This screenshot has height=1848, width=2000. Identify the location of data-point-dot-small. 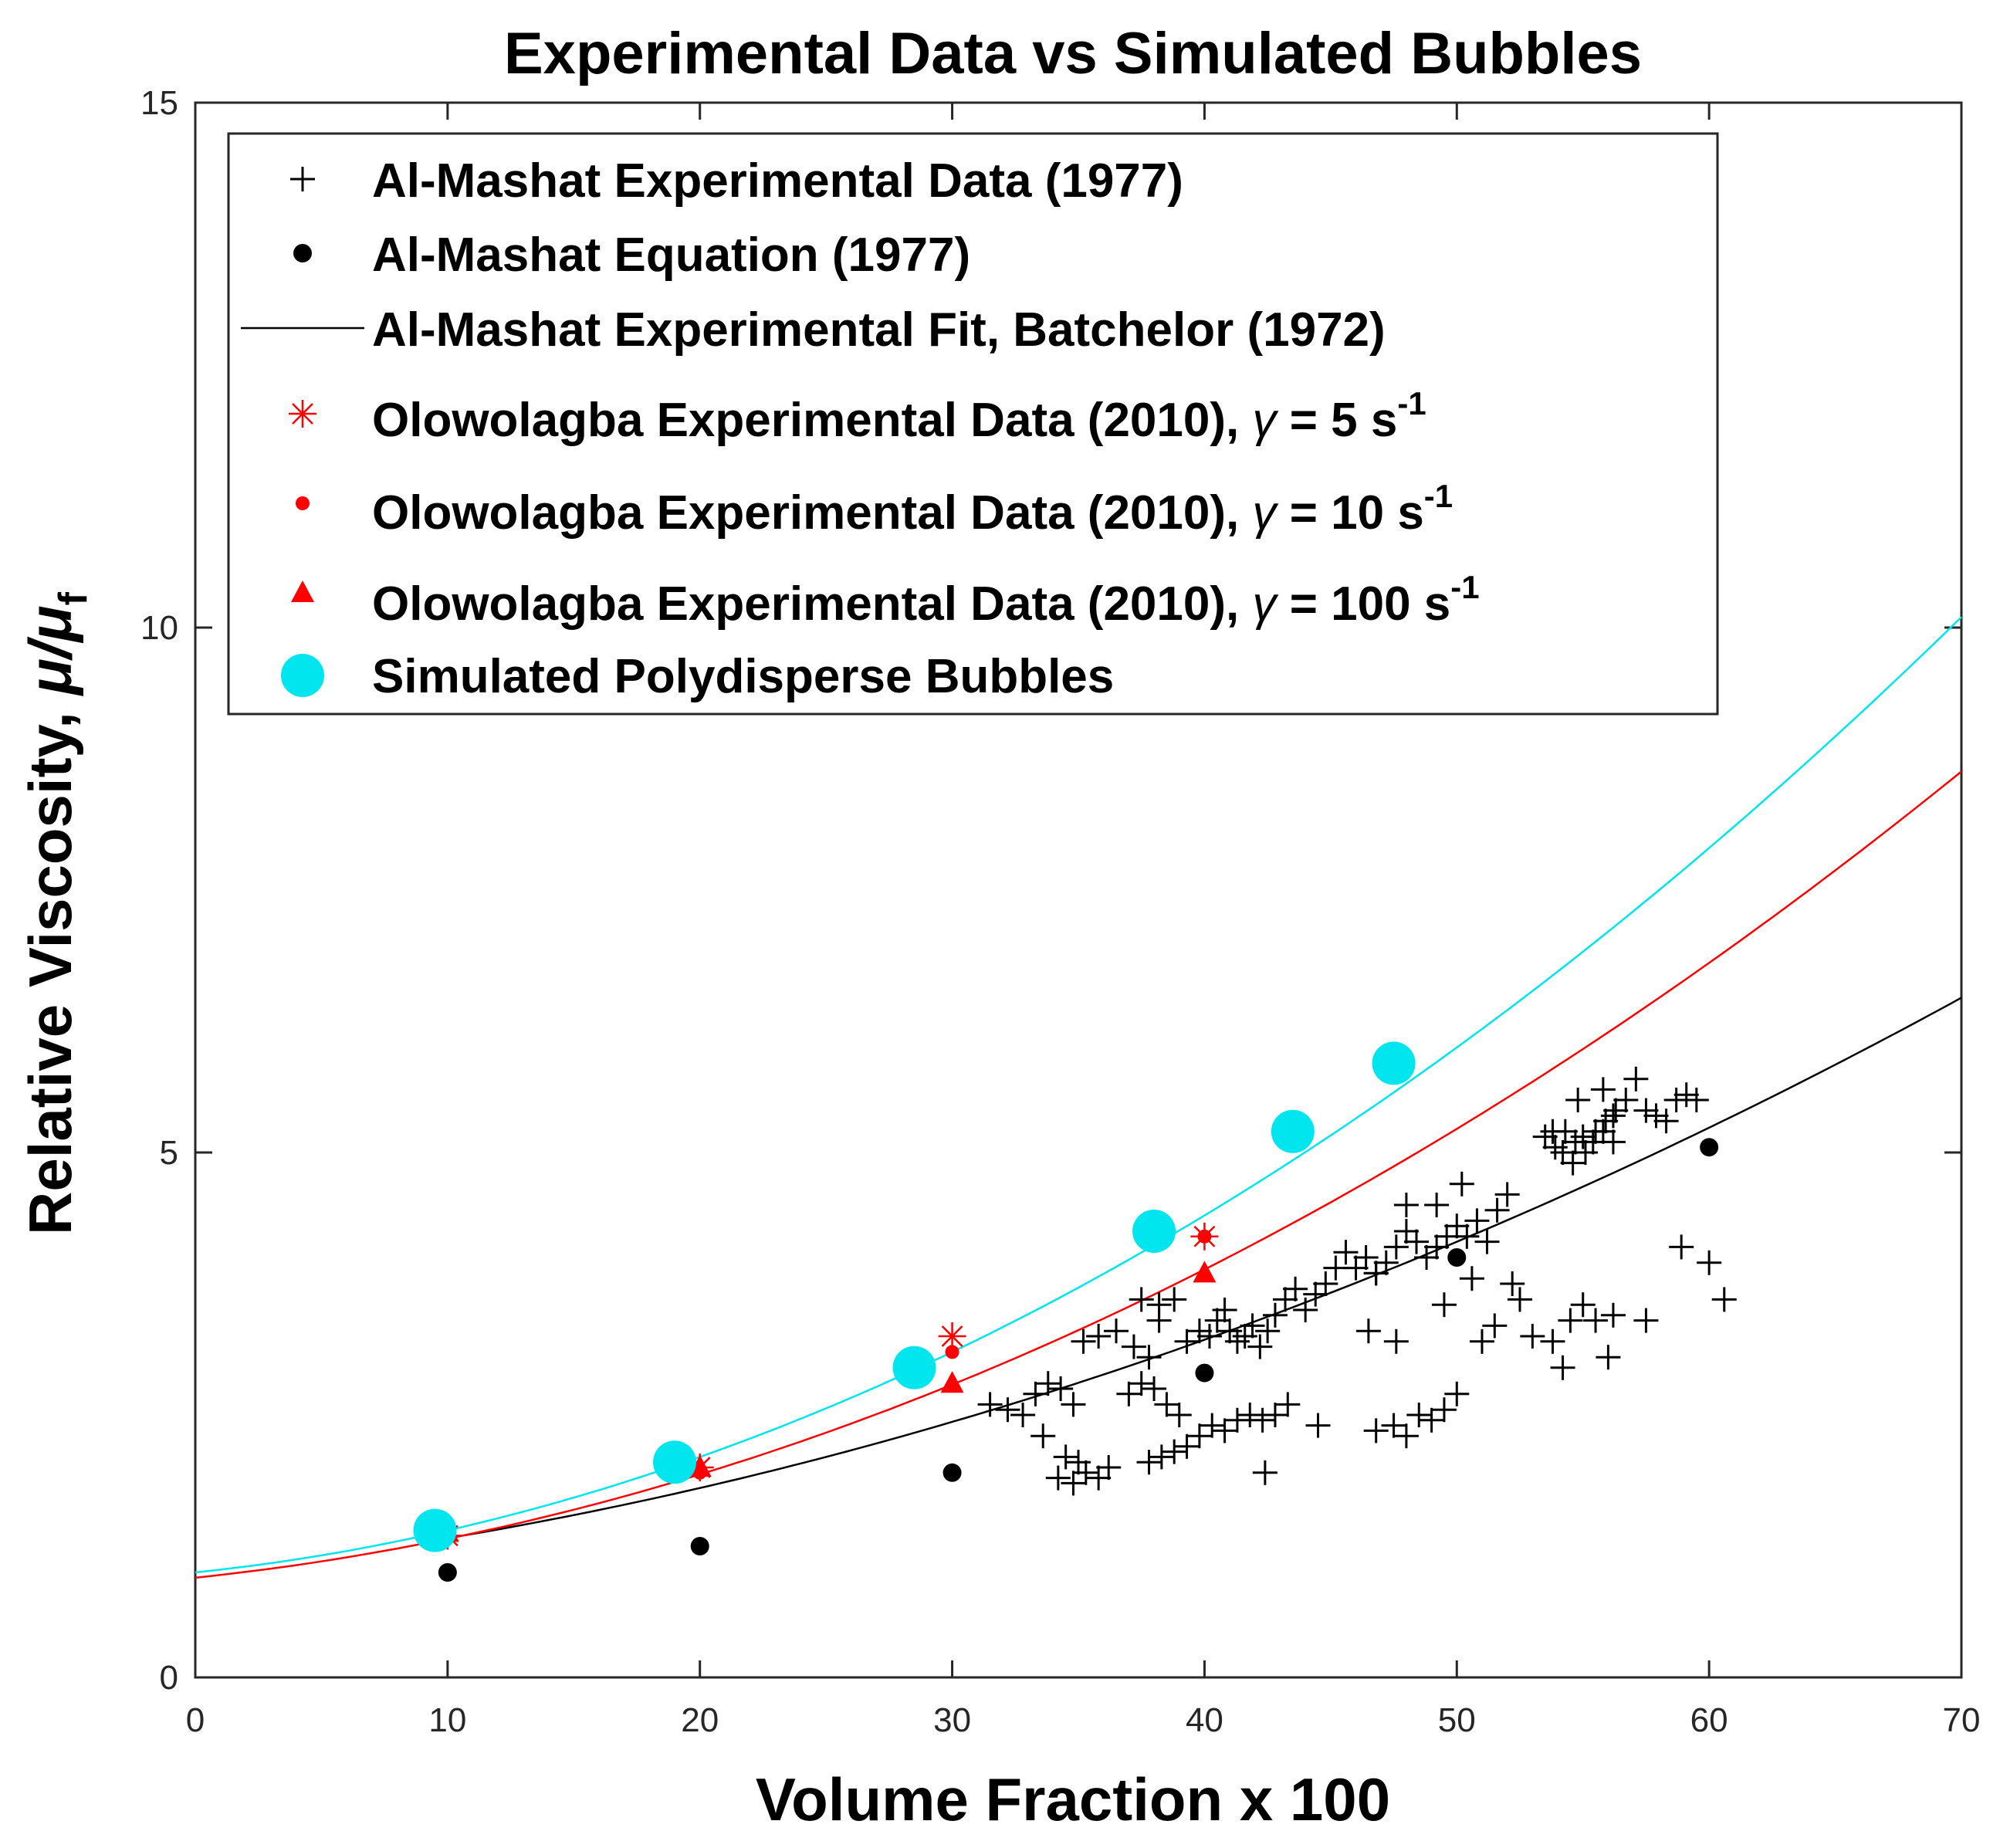
(1204, 1236).